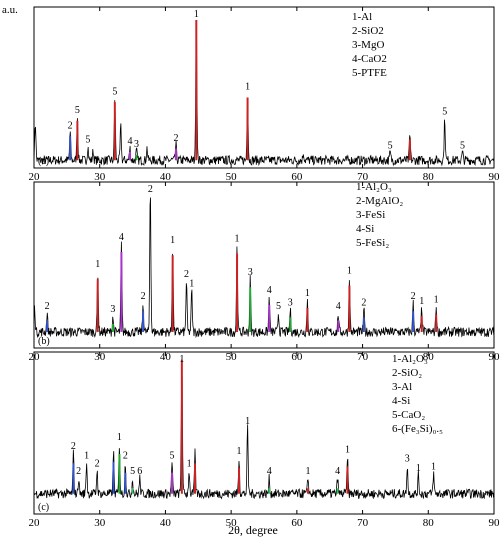 Image resolution: width=500 pixels, height=539 pixels. Describe the element at coordinates (369, 59) in the screenshot. I see `legend-entry: 4-CaO2` at that location.